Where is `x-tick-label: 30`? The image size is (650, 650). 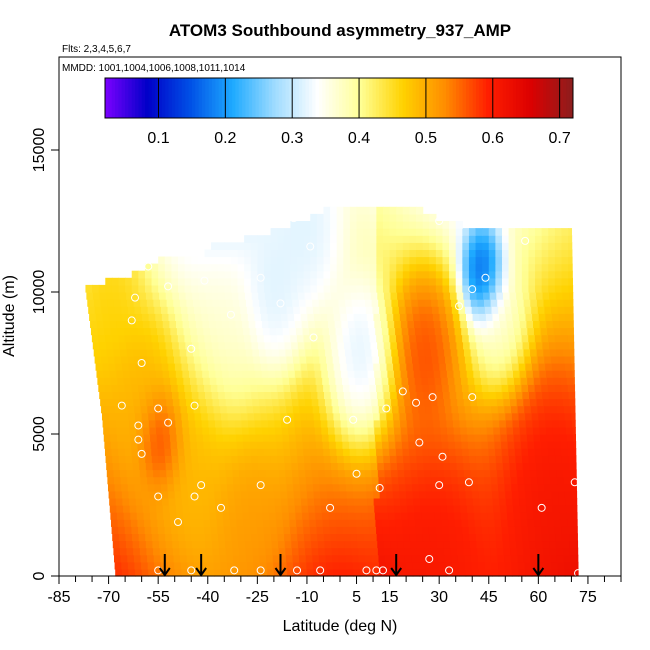 x-tick-label: 30 is located at coordinates (439, 597).